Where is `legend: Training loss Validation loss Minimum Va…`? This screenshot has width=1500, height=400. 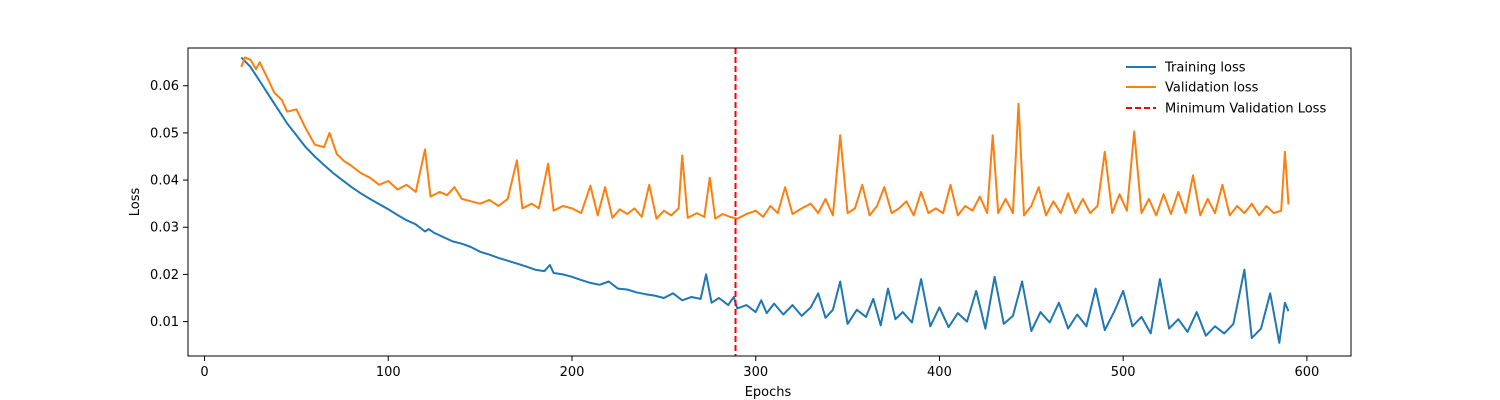 legend: Training loss Validation loss Minimum Va… is located at coordinates (1226, 89).